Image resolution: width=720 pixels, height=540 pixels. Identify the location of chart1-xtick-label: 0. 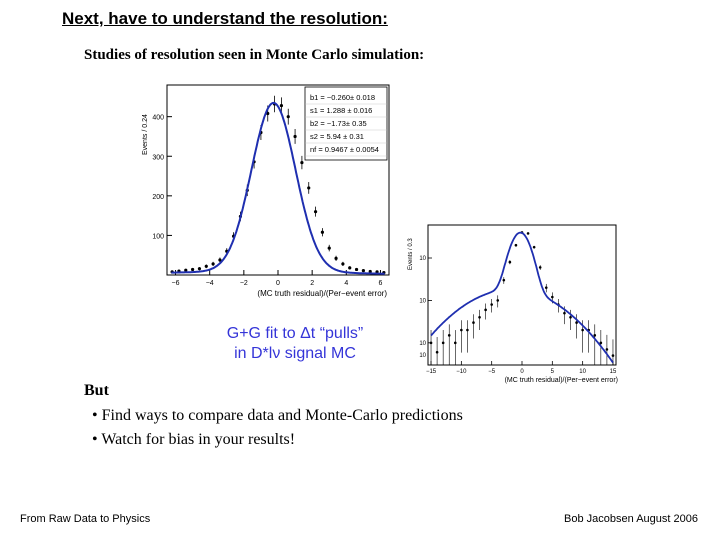
(278, 283).